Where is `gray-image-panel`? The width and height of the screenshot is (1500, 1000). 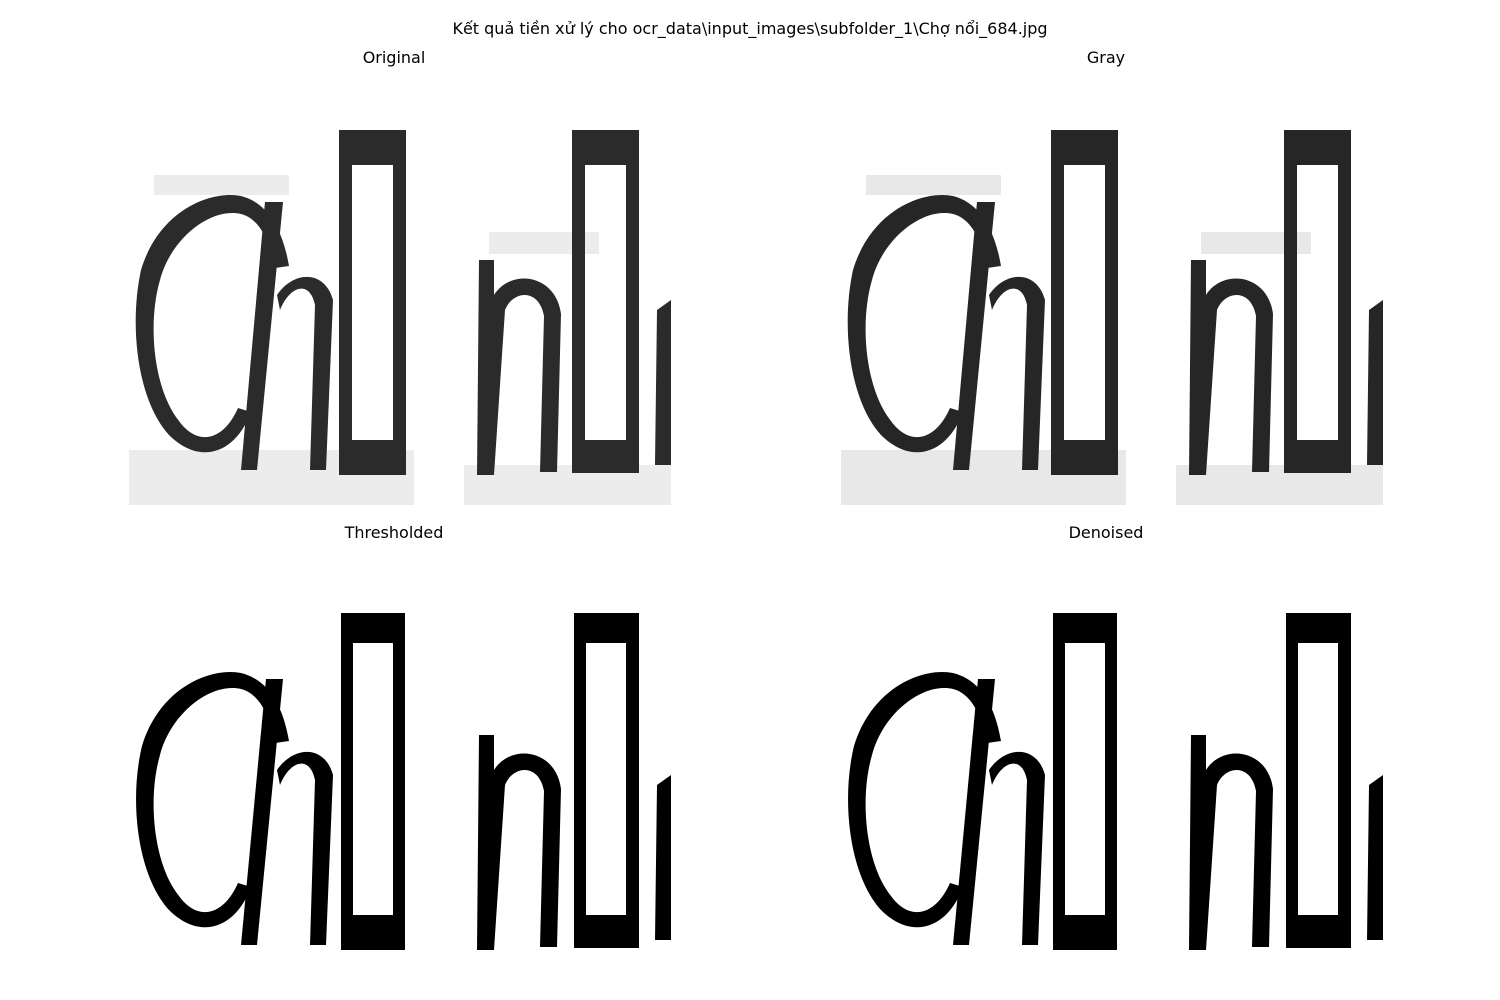
gray-image-panel is located at coordinates (1112, 315).